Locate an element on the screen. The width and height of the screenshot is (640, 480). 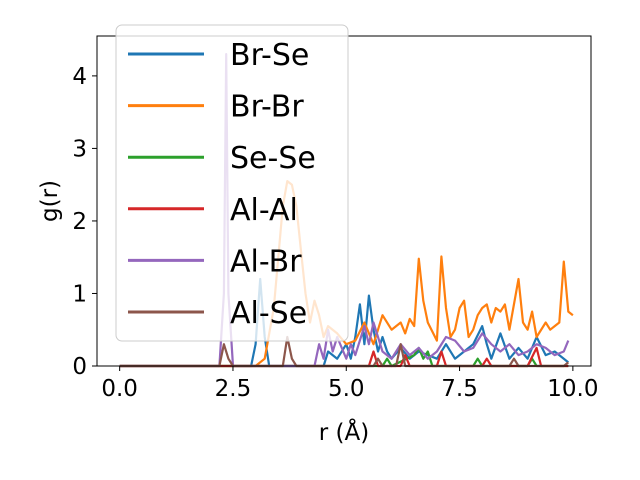
legend-label: Br-Se is located at coordinates (269, 55).